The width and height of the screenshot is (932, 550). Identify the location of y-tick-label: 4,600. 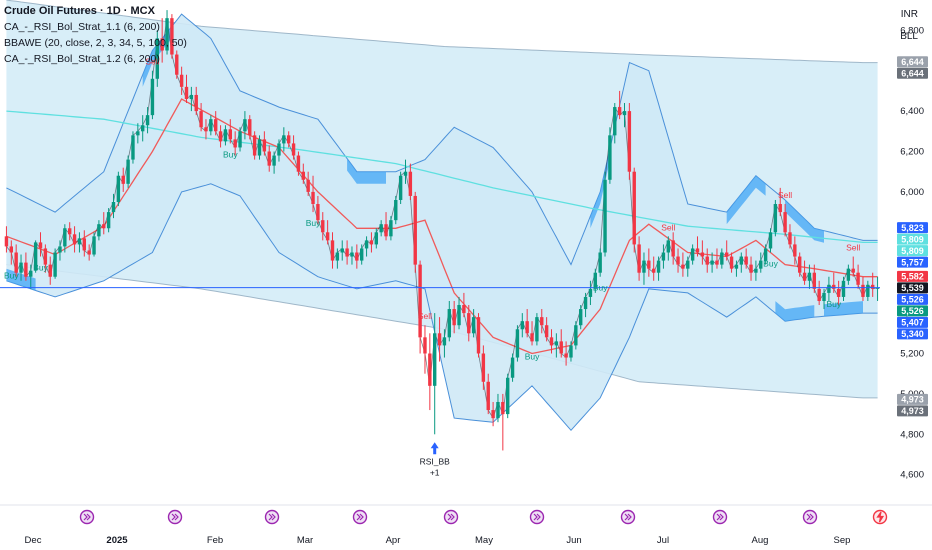
(912, 475).